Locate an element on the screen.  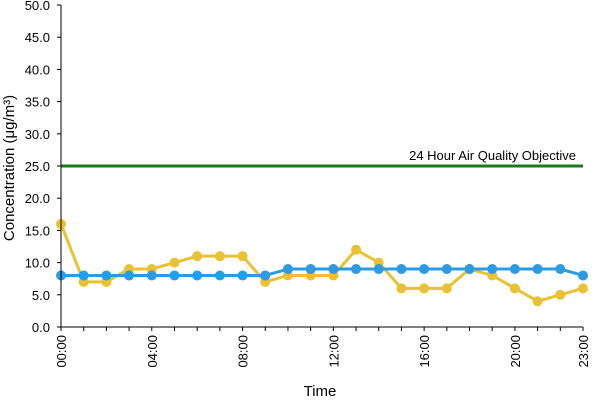
y-tick-label: 5.0 is located at coordinates (41, 295).